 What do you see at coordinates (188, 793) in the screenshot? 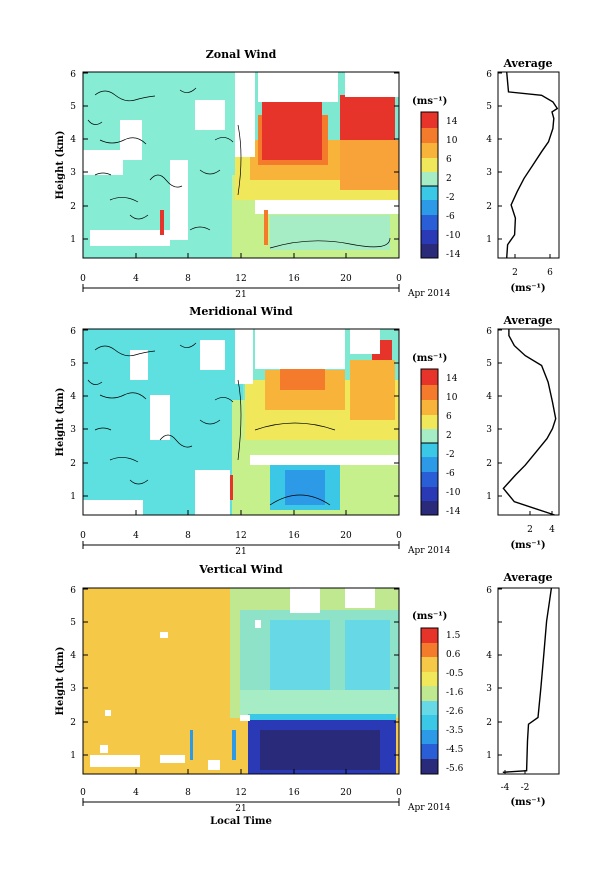
I see `vertical-xtick-label: 8` at bounding box center [188, 793].